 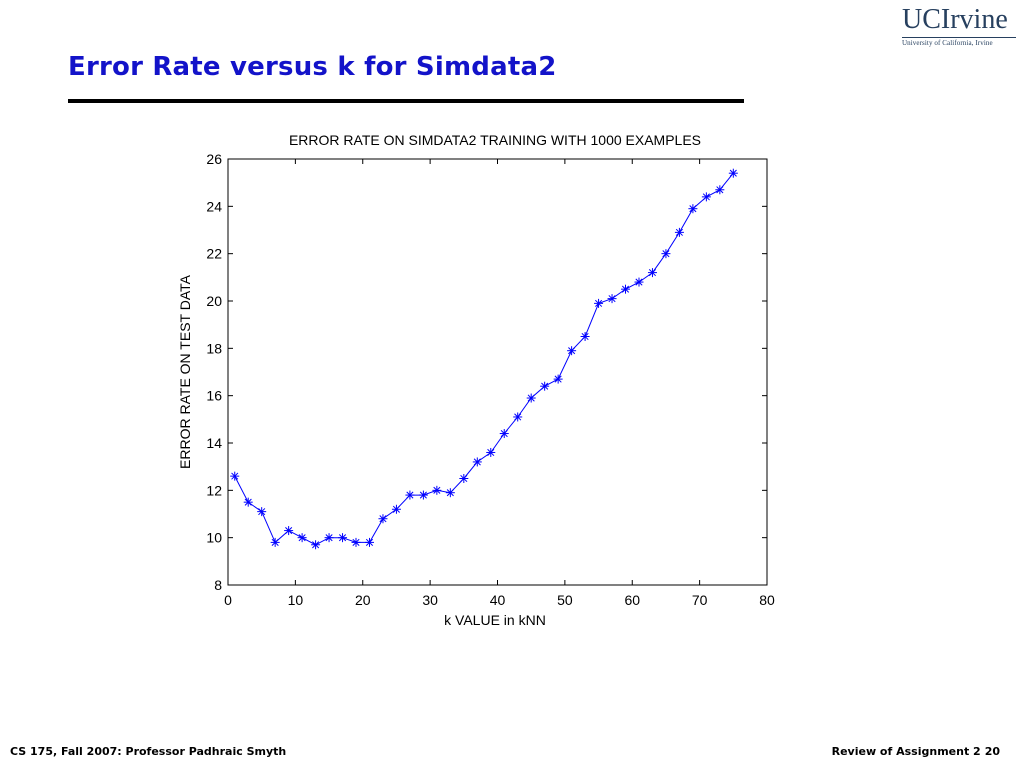 I want to click on logo-name: UCIrvine, so click(x=955, y=19).